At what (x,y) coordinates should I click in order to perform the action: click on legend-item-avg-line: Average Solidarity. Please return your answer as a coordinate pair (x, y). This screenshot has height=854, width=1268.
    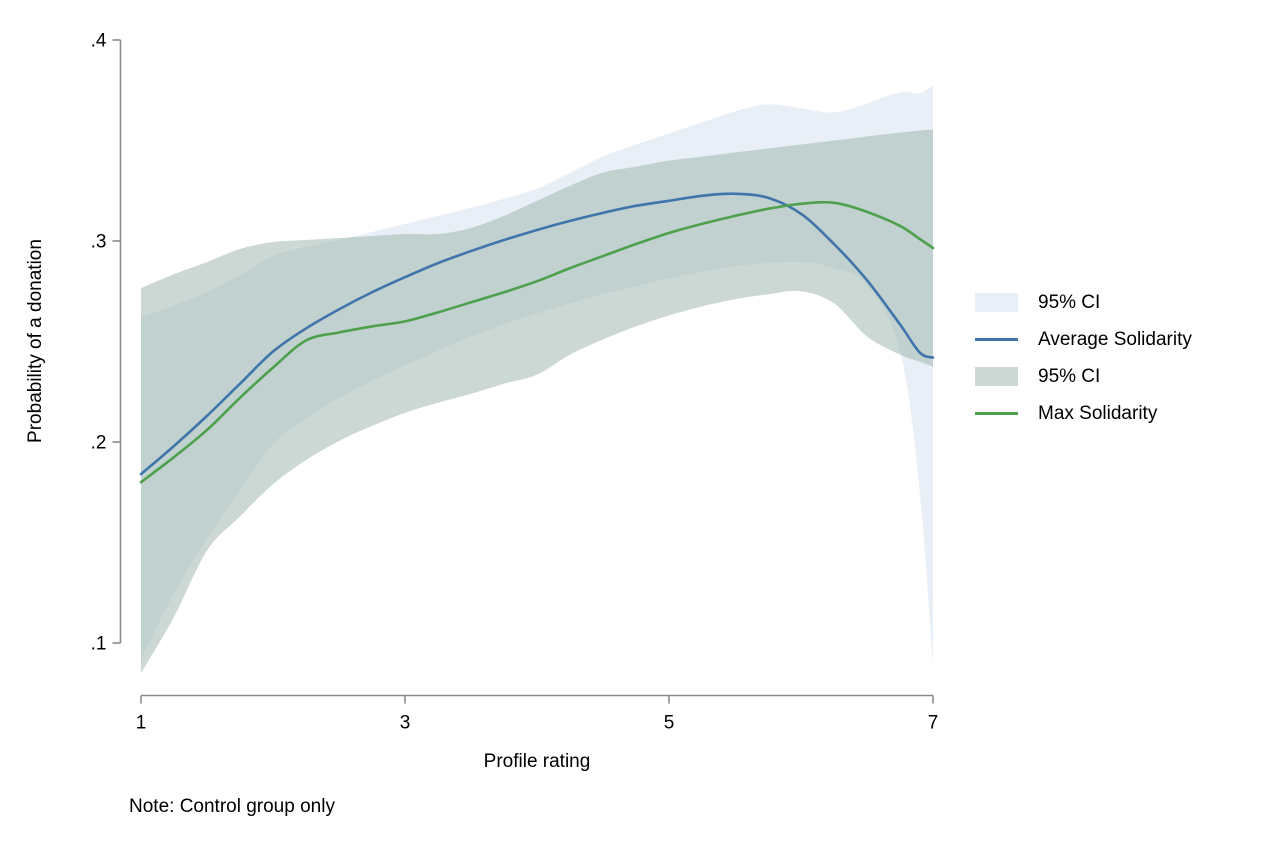
    Looking at the image, I should click on (1083, 339).